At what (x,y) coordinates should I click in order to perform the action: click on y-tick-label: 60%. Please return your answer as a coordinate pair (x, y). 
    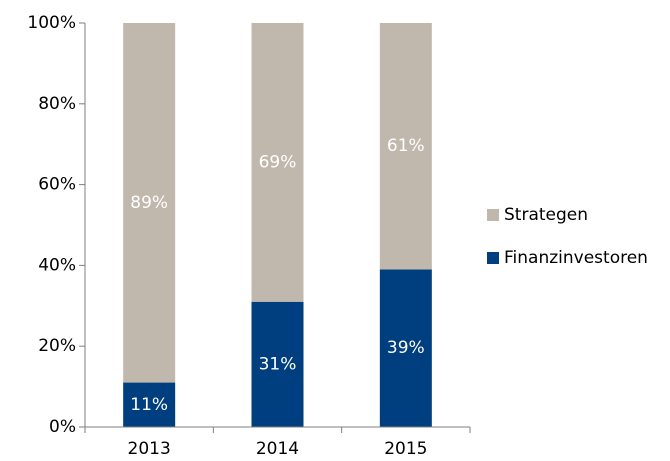
    Looking at the image, I should click on (57, 185).